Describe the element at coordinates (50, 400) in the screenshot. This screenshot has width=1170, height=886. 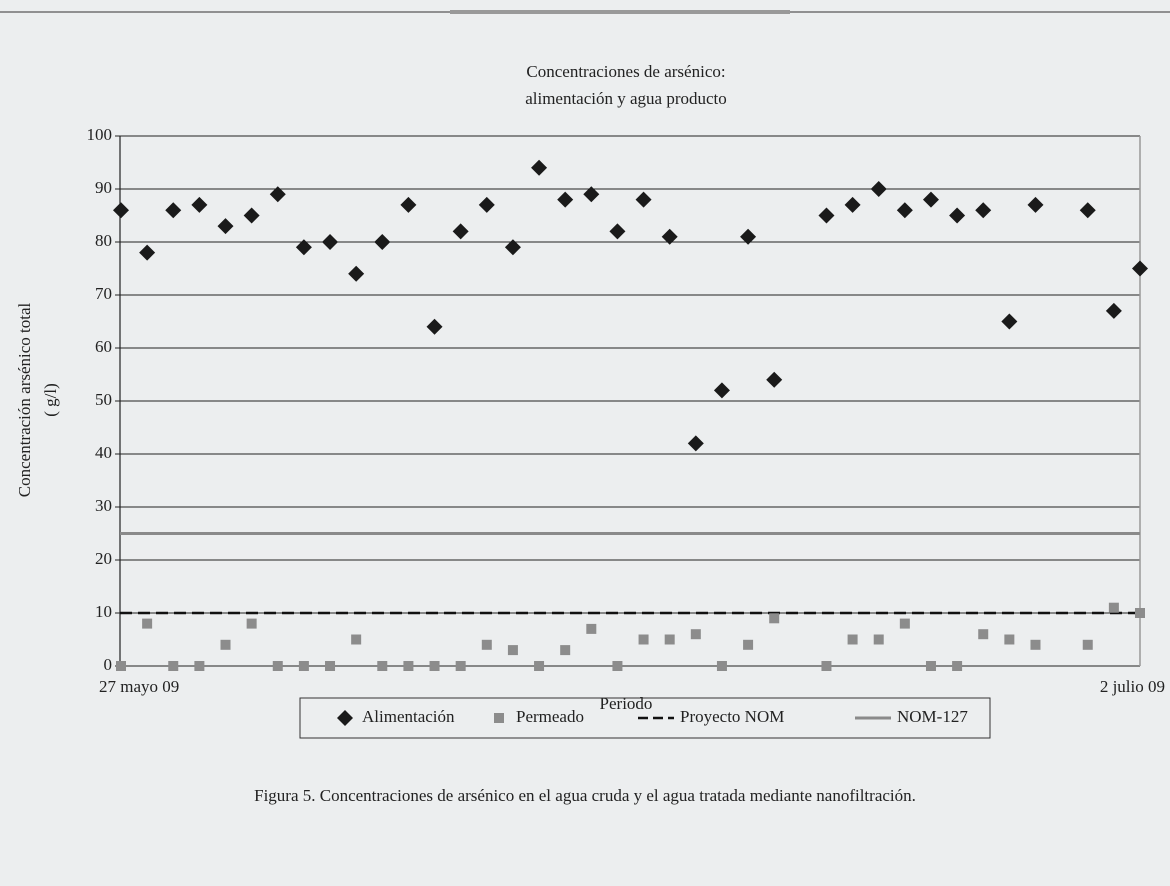
I see `y-axis-label: ( g/l)` at that location.